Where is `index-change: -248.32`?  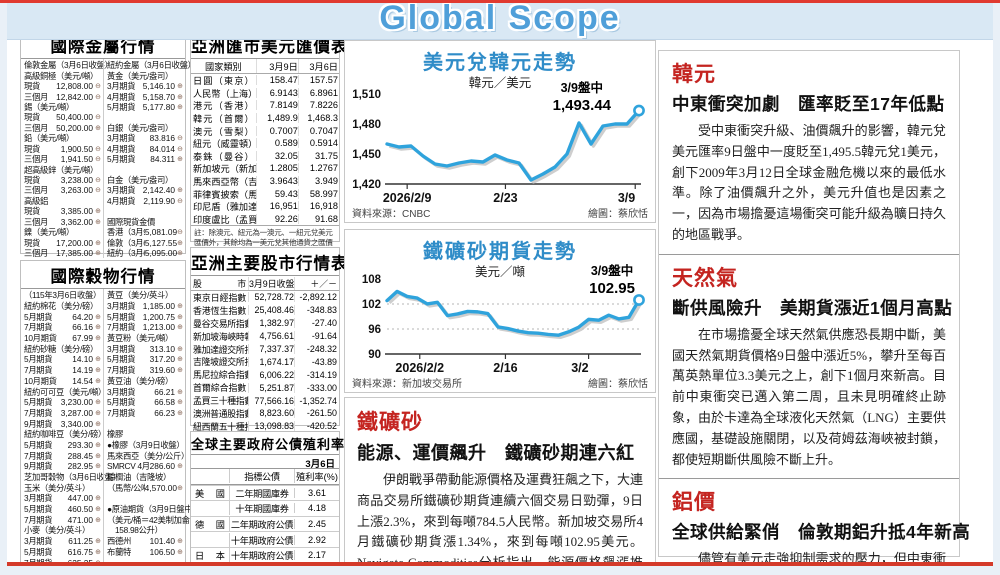 index-change: -248.32 is located at coordinates (316, 349).